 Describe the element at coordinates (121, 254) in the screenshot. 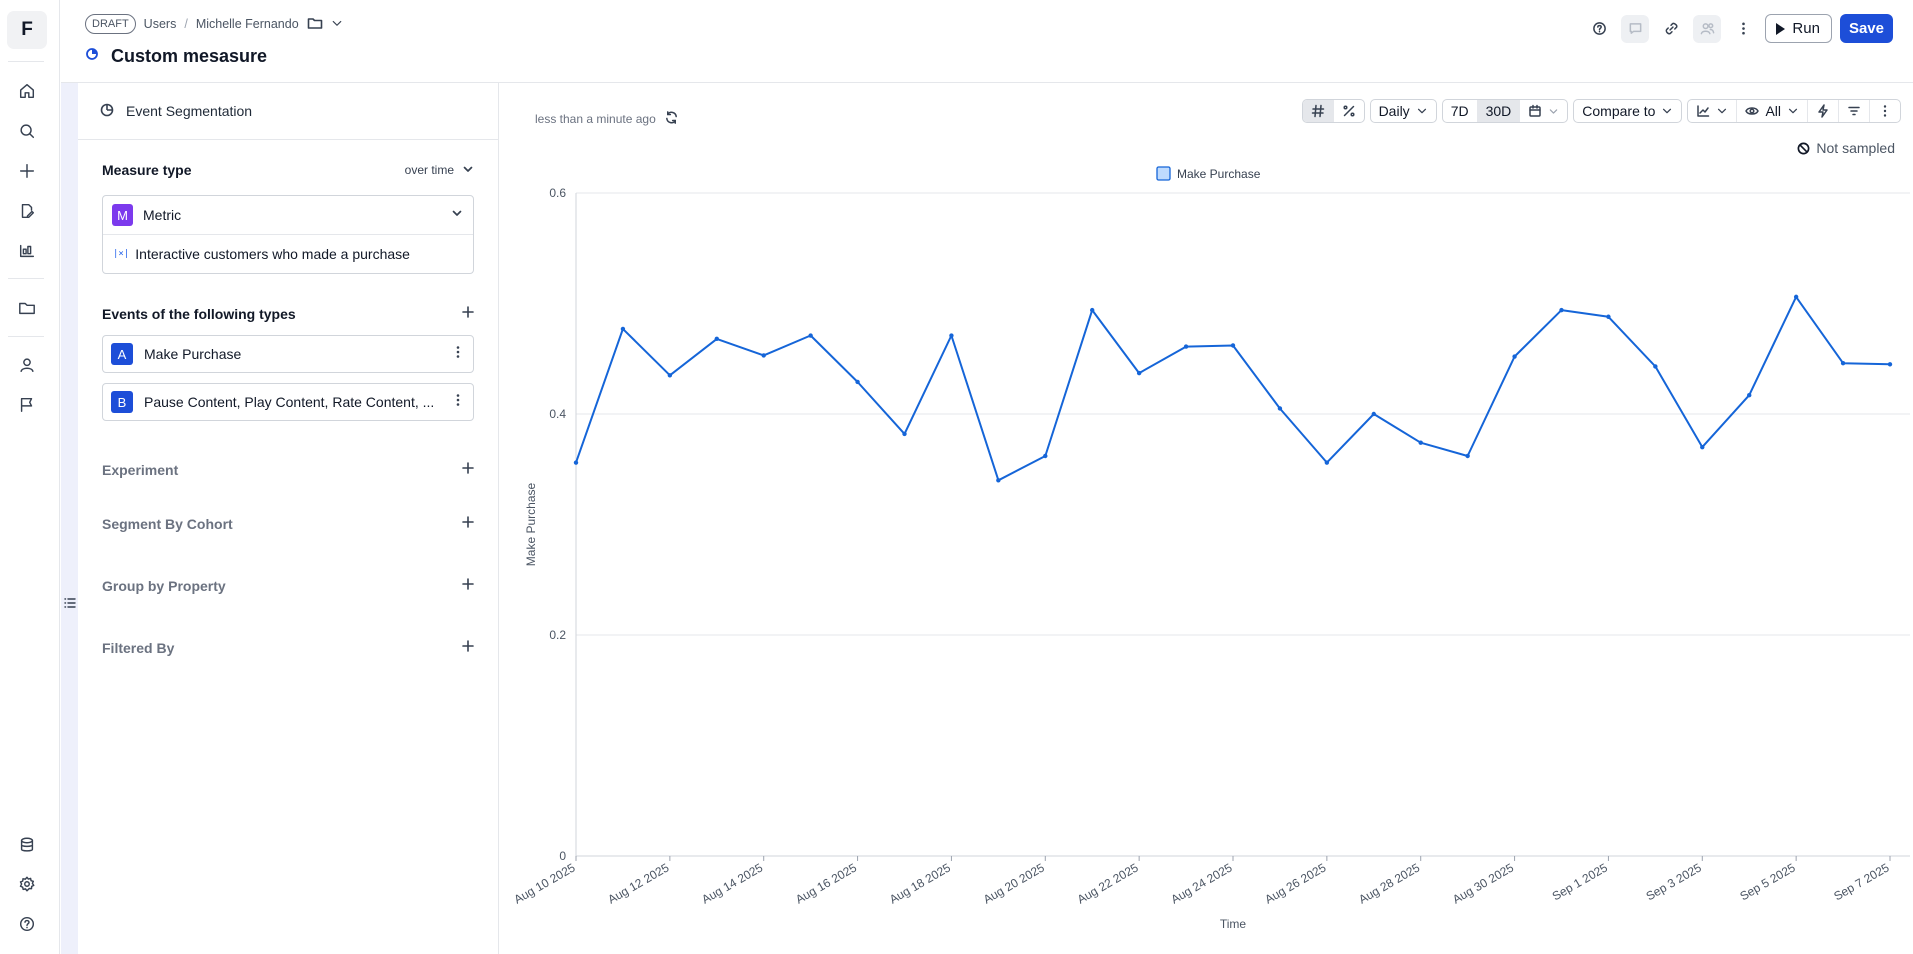

I see `formula-icon: |×|` at that location.